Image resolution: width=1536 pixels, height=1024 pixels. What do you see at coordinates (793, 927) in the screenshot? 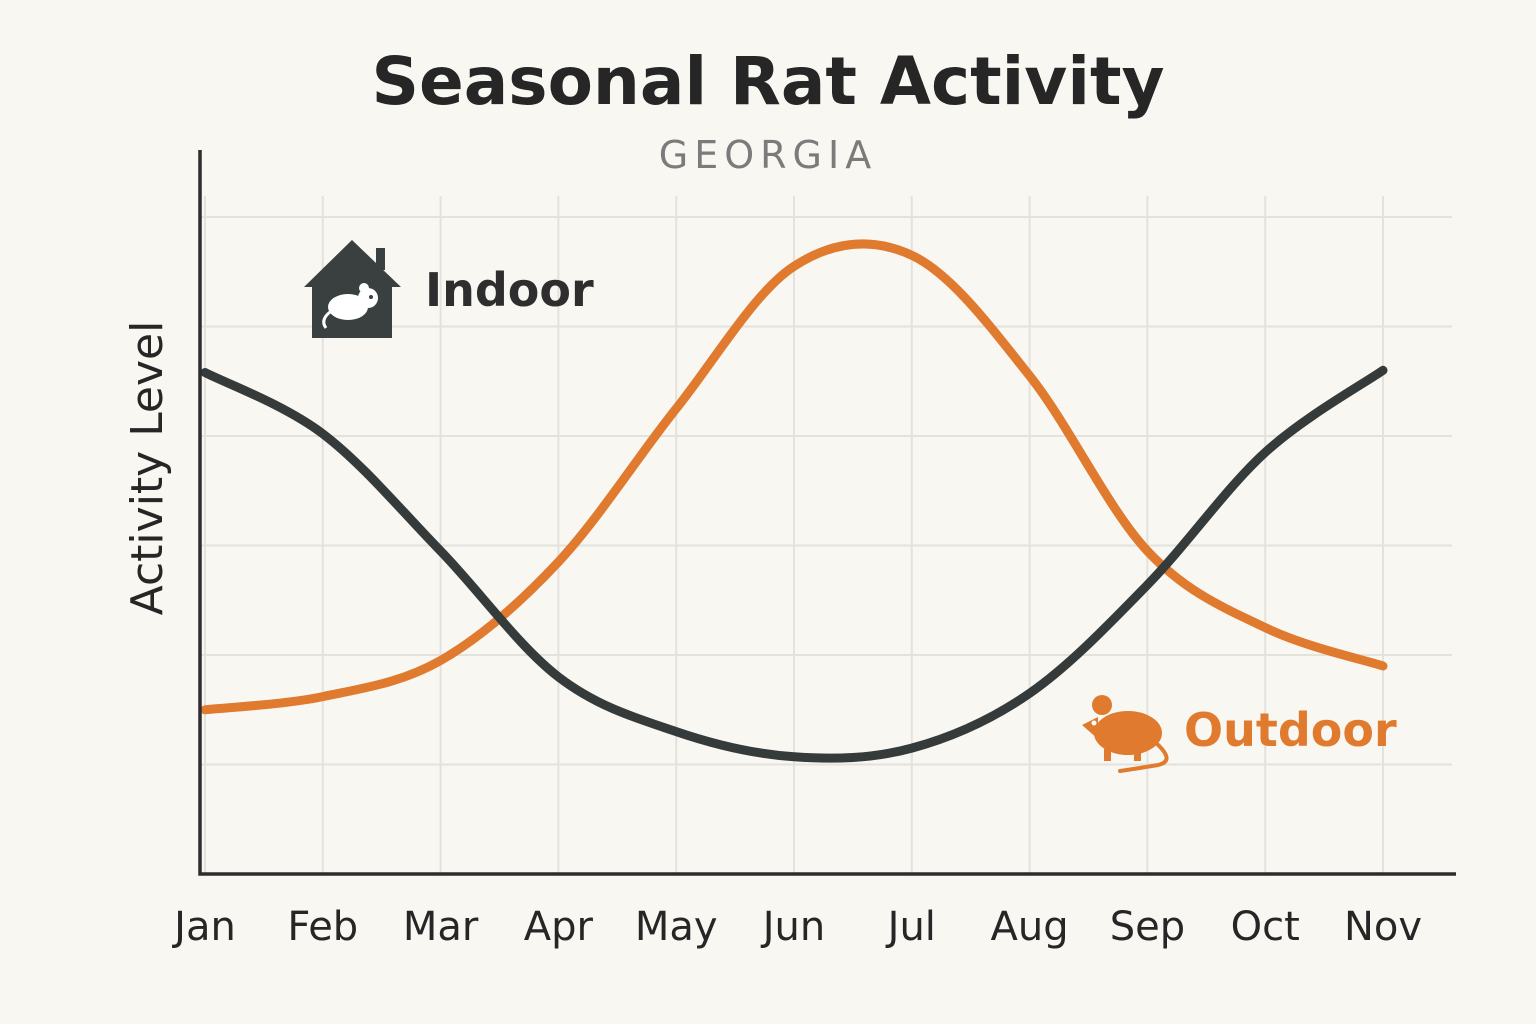
I see `x-tick-label: Jun` at bounding box center [793, 927].